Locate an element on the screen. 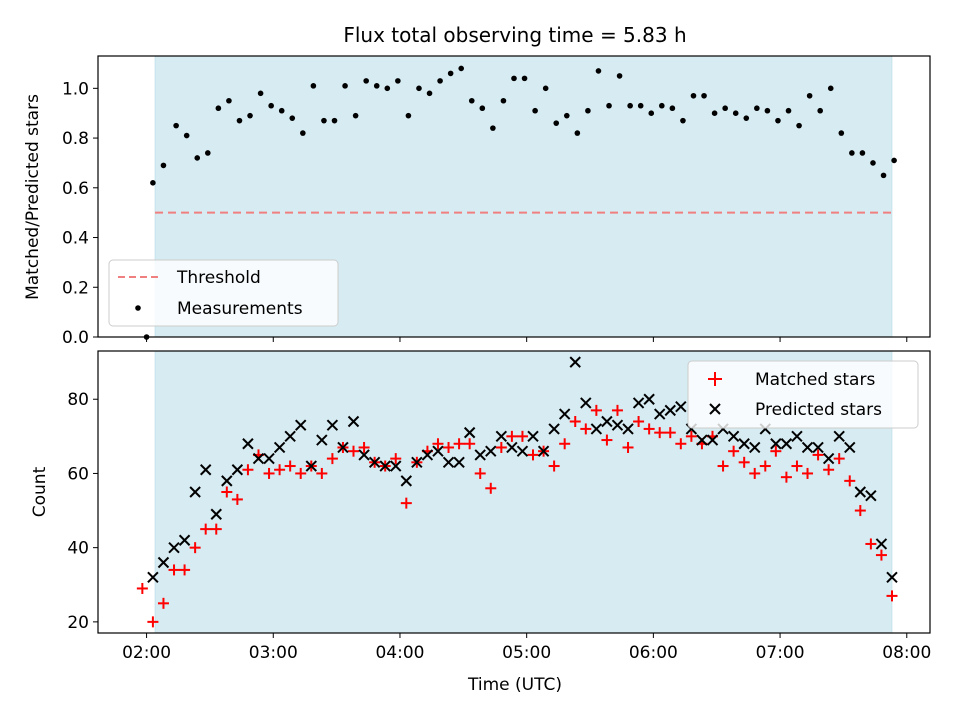 The image size is (960, 720). legend-matched-label: Matched stars is located at coordinates (815, 380).